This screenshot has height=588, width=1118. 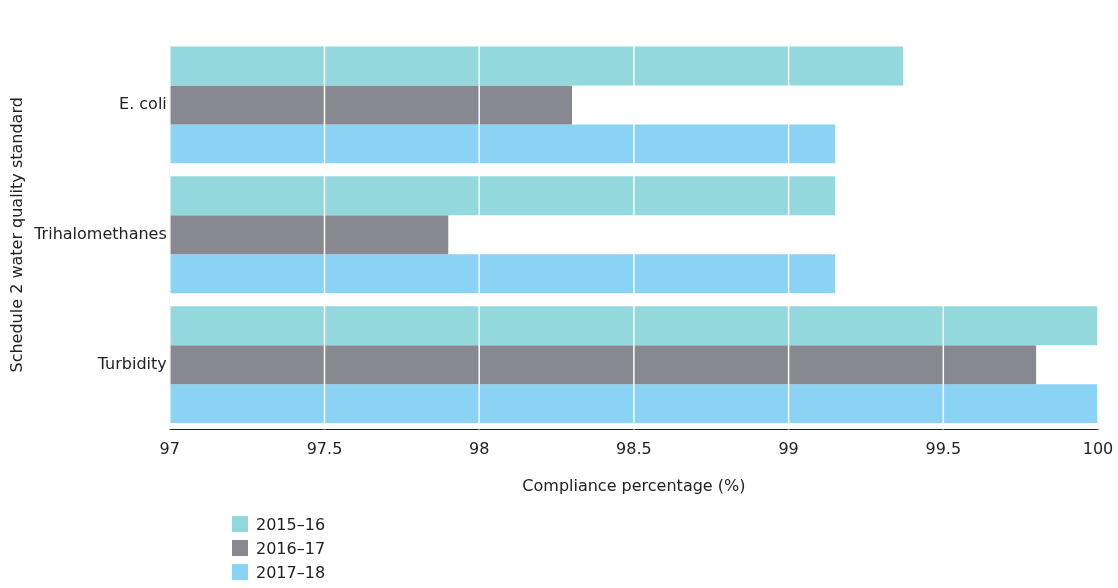 I want to click on x-tick-label: 100, so click(x=1098, y=449).